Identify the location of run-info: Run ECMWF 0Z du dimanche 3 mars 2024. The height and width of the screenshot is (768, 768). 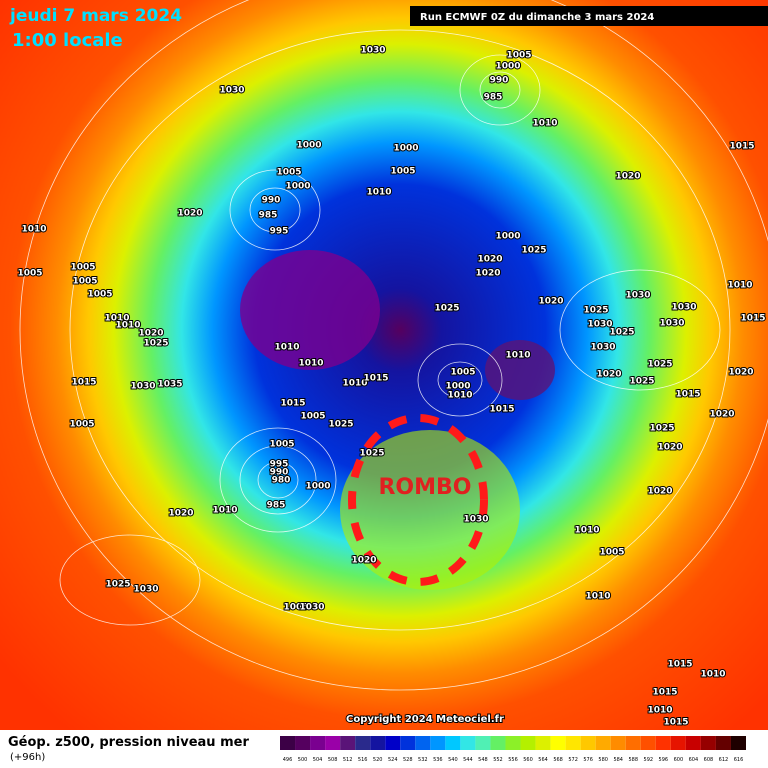
(537, 17).